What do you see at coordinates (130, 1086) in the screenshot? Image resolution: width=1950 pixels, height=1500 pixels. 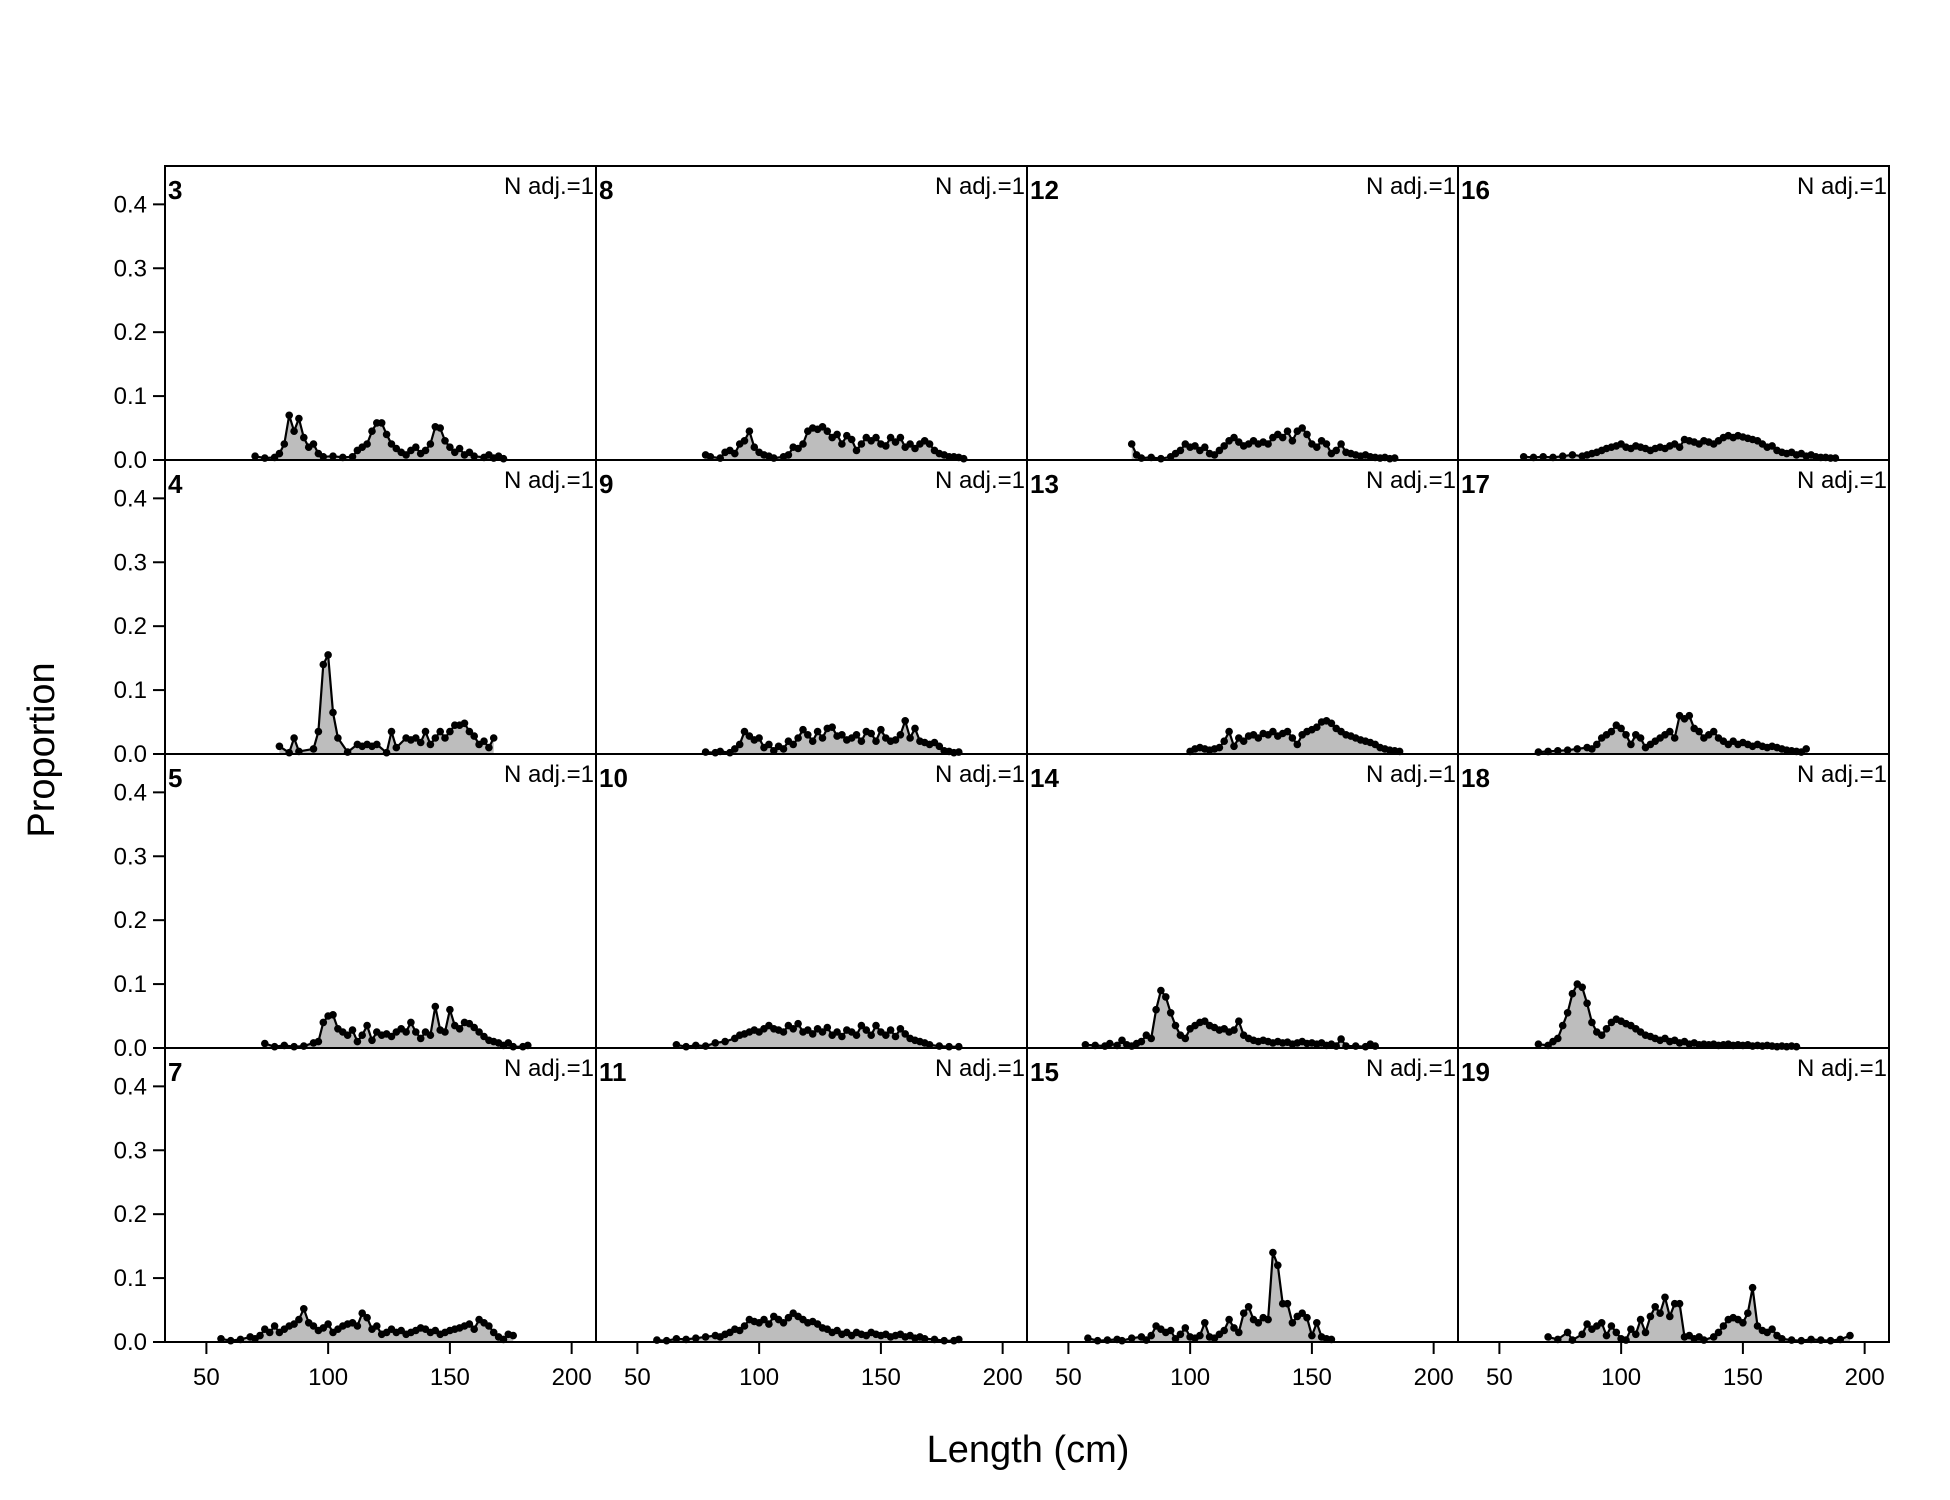 I see `y-tick-label: 0.4` at bounding box center [130, 1086].